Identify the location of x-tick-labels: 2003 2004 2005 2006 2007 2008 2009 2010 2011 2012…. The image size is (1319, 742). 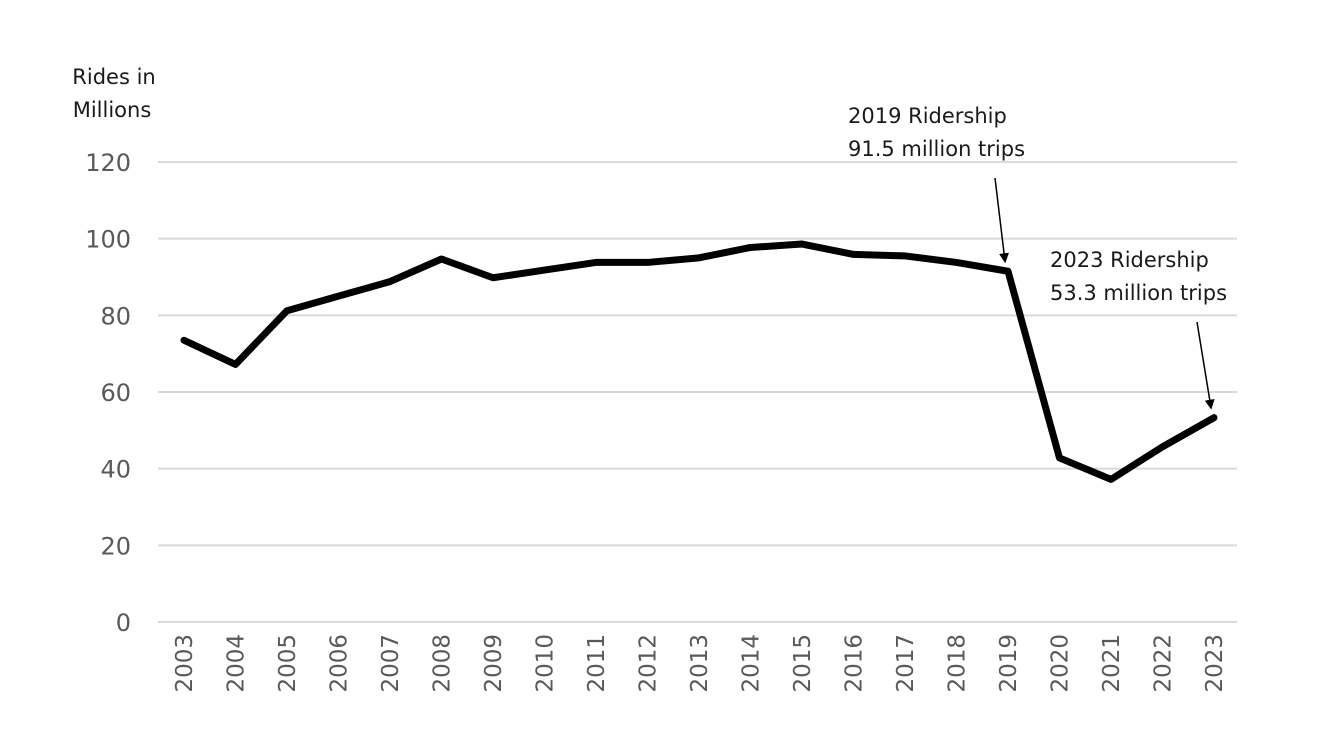
(700, 663).